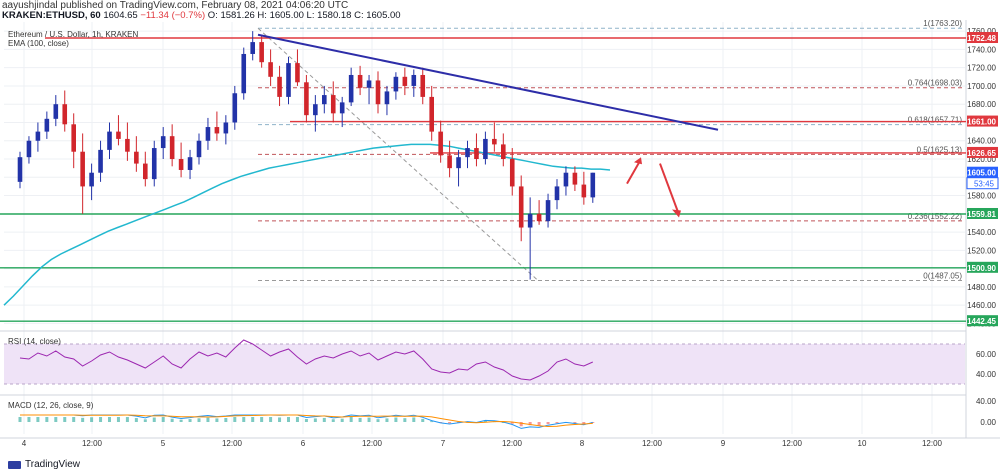 Image resolution: width=1000 pixels, height=474 pixels. What do you see at coordinates (676, 213) in the screenshot?
I see `down-arrow-head` at bounding box center [676, 213].